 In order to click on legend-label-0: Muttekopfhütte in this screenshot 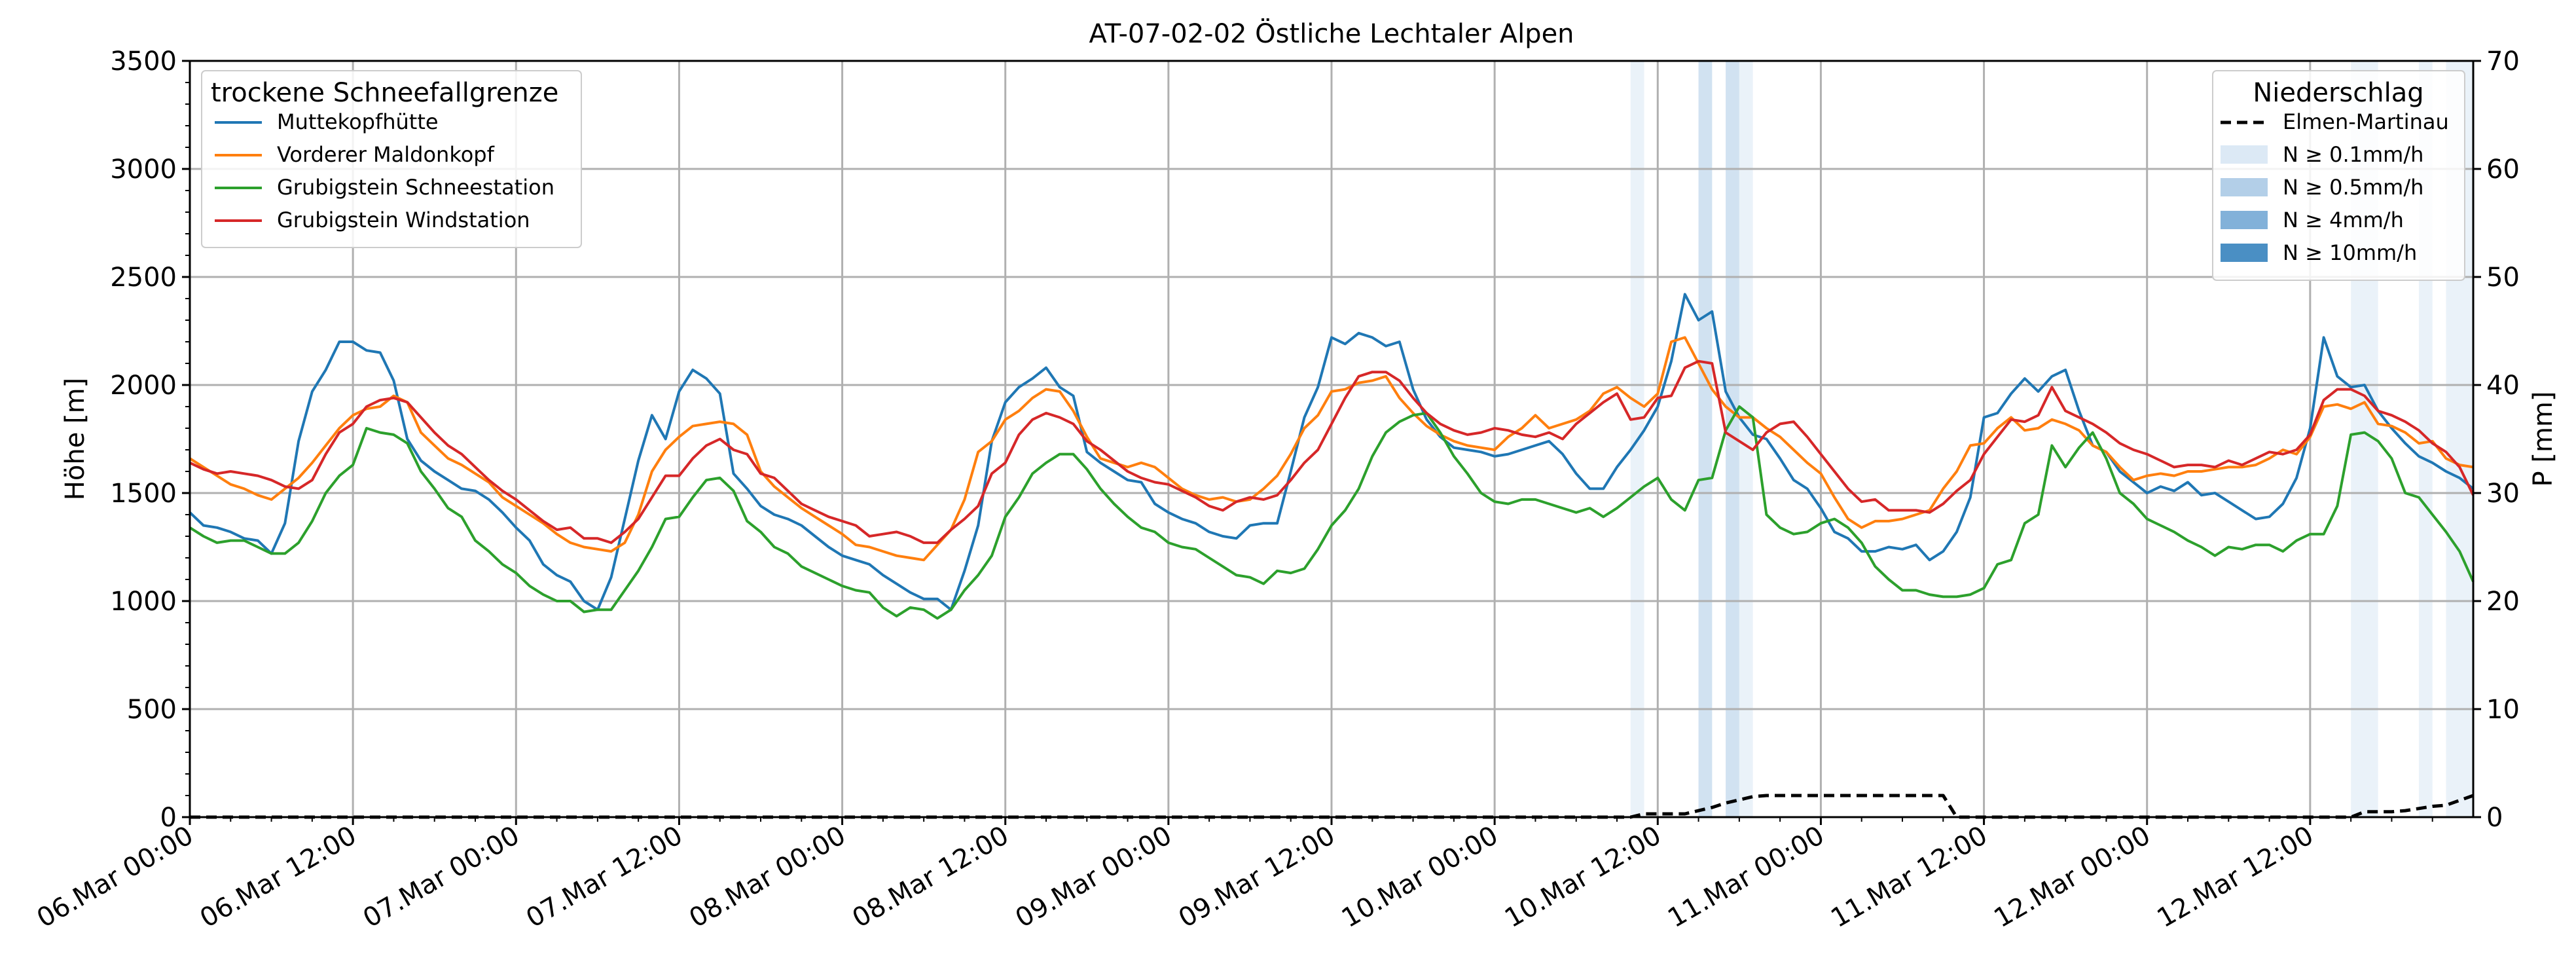, I will do `click(358, 121)`.